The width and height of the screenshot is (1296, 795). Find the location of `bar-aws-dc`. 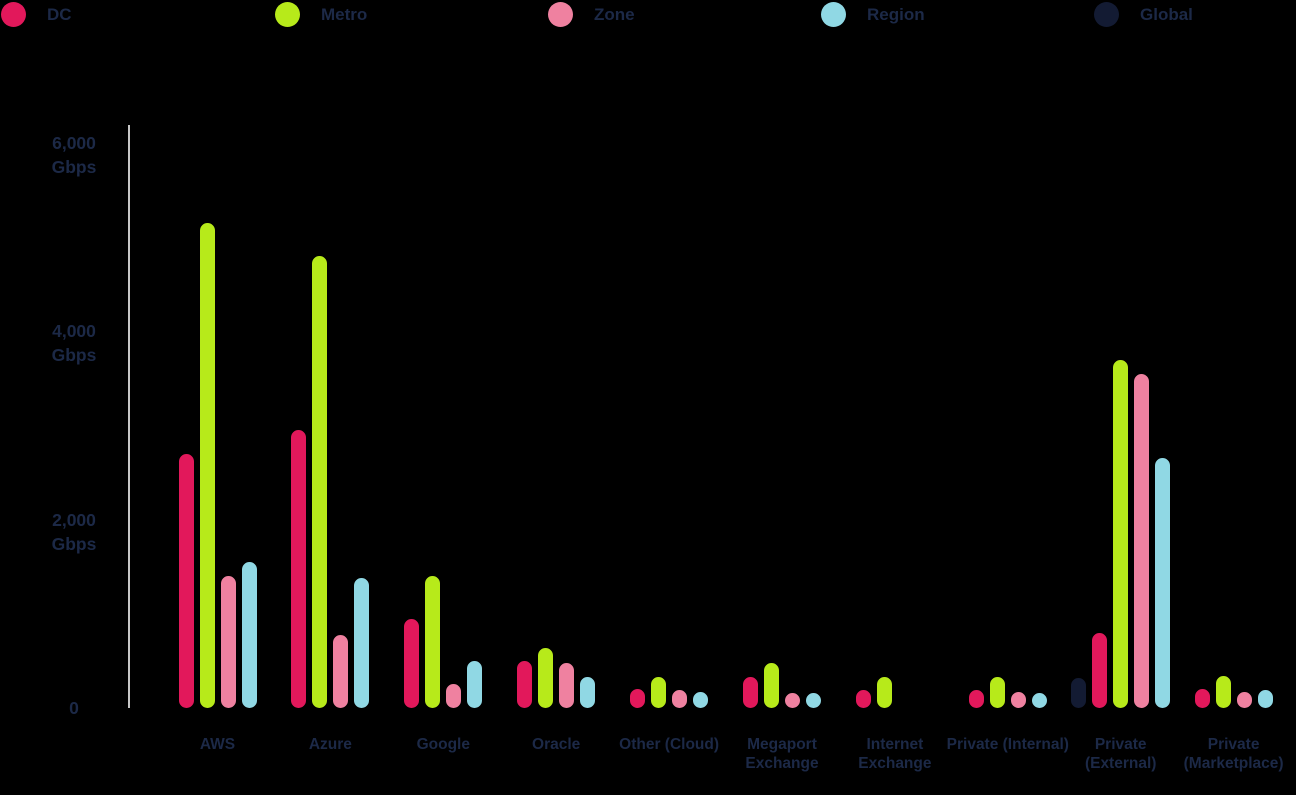

bar-aws-dc is located at coordinates (186, 580).